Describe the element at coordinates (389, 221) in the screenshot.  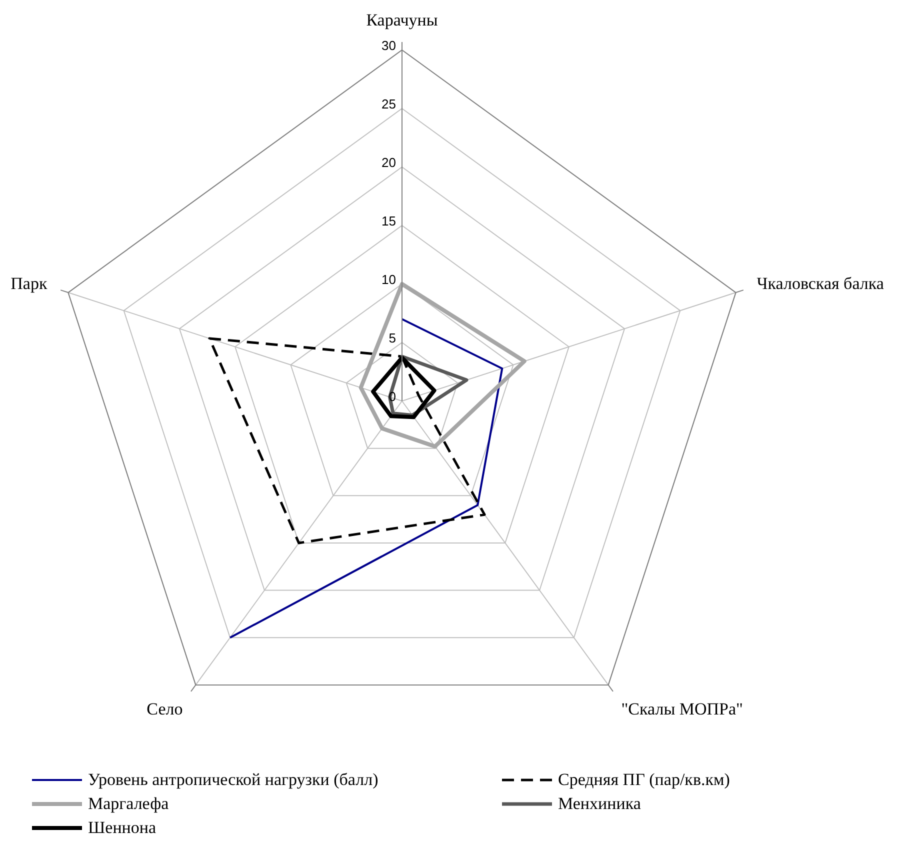
I see `y-tick-label: 15` at that location.